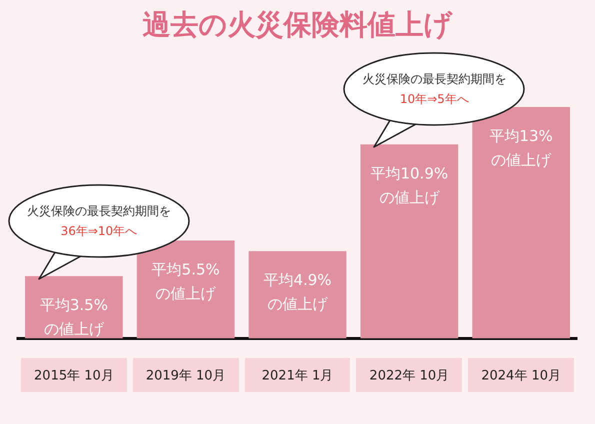 The width and height of the screenshot is (595, 424). Describe the element at coordinates (521, 147) in the screenshot. I see `data-label: 平均13% の値上げ` at that location.